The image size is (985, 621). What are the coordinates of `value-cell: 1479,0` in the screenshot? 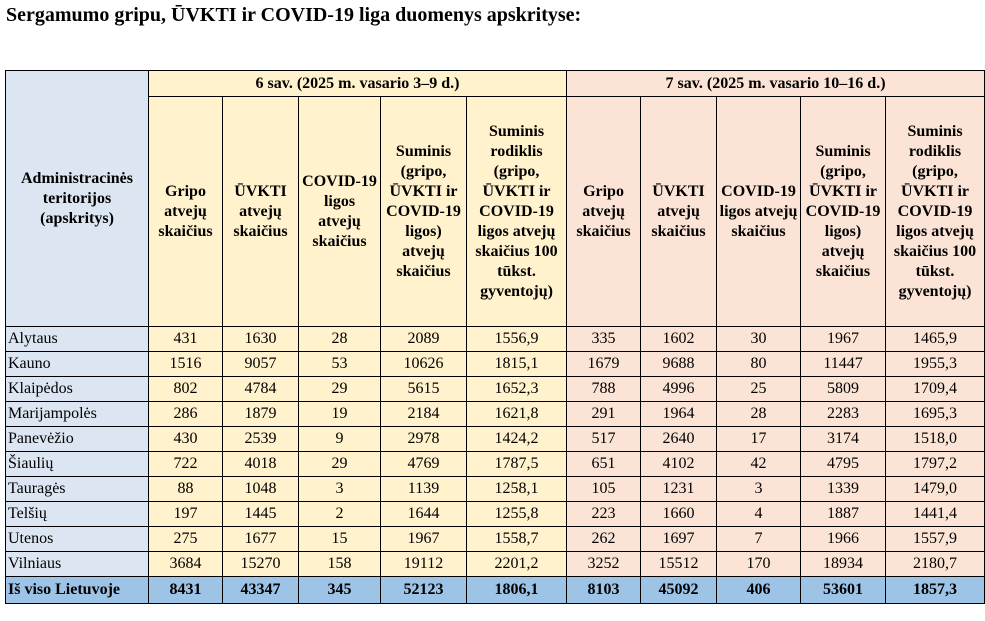 It's located at (935, 489).